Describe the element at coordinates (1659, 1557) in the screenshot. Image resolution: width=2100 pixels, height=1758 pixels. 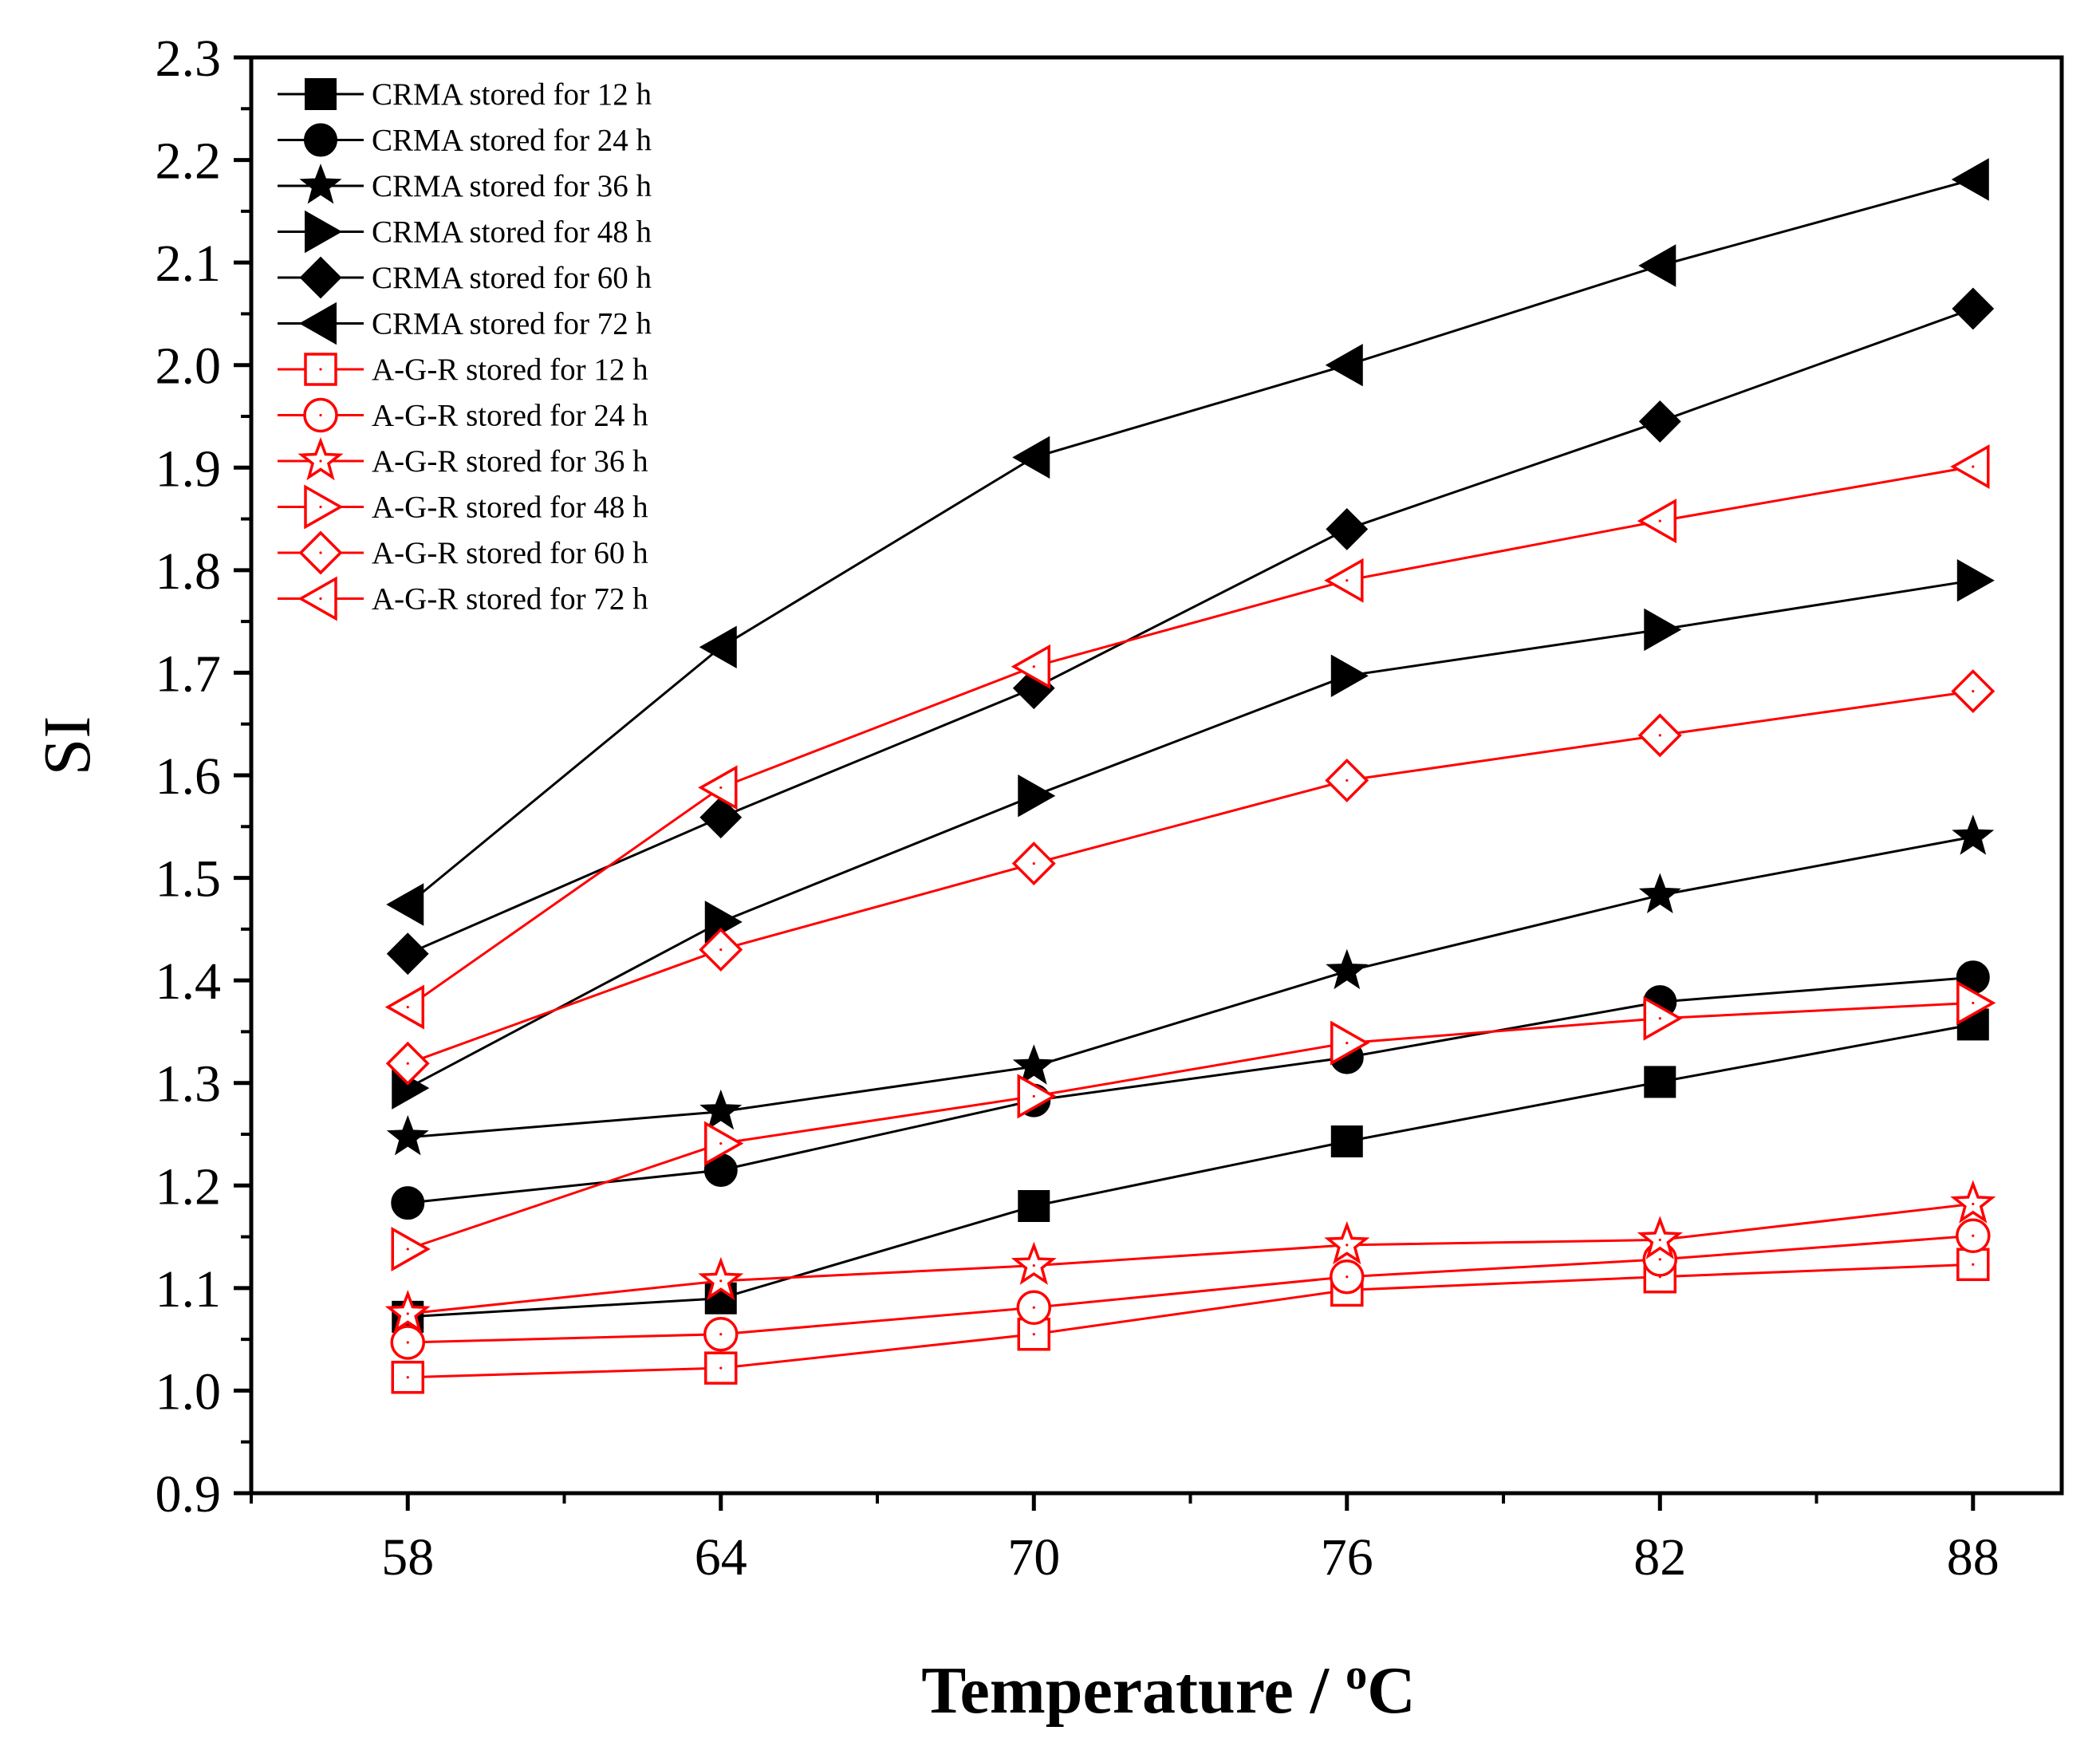
I see `x-tick-label: 82` at that location.